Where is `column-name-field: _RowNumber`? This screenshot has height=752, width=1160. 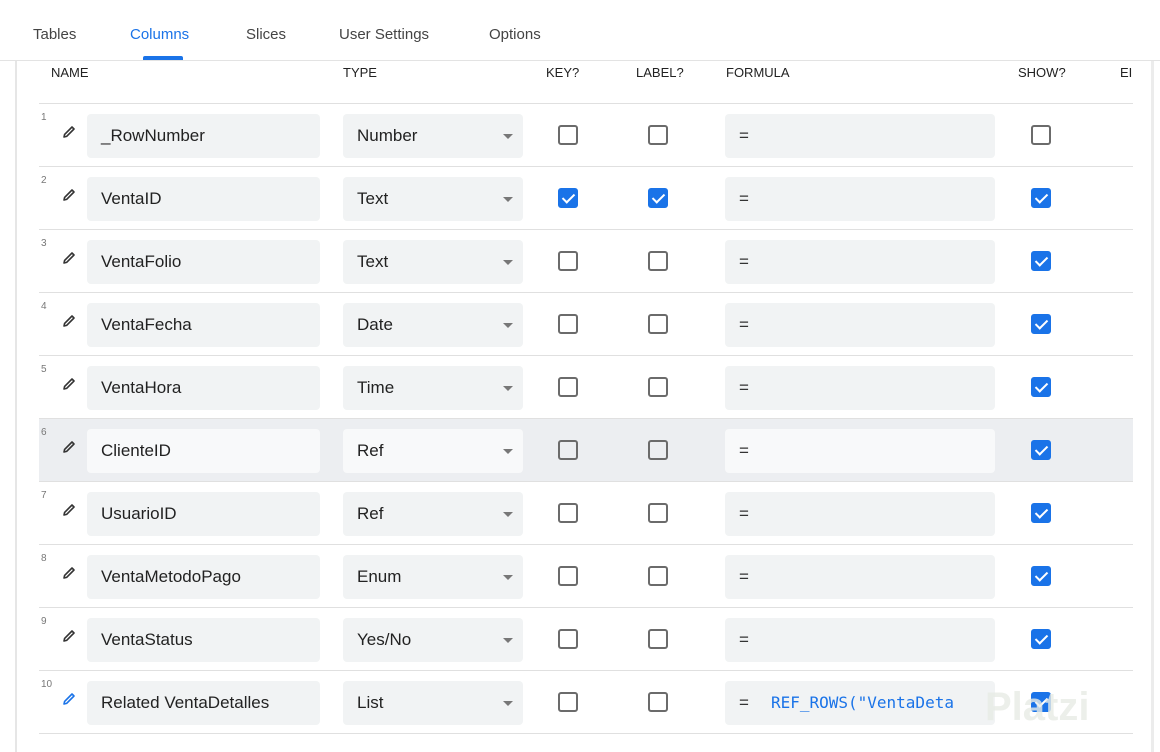 column-name-field: _RowNumber is located at coordinates (203, 136).